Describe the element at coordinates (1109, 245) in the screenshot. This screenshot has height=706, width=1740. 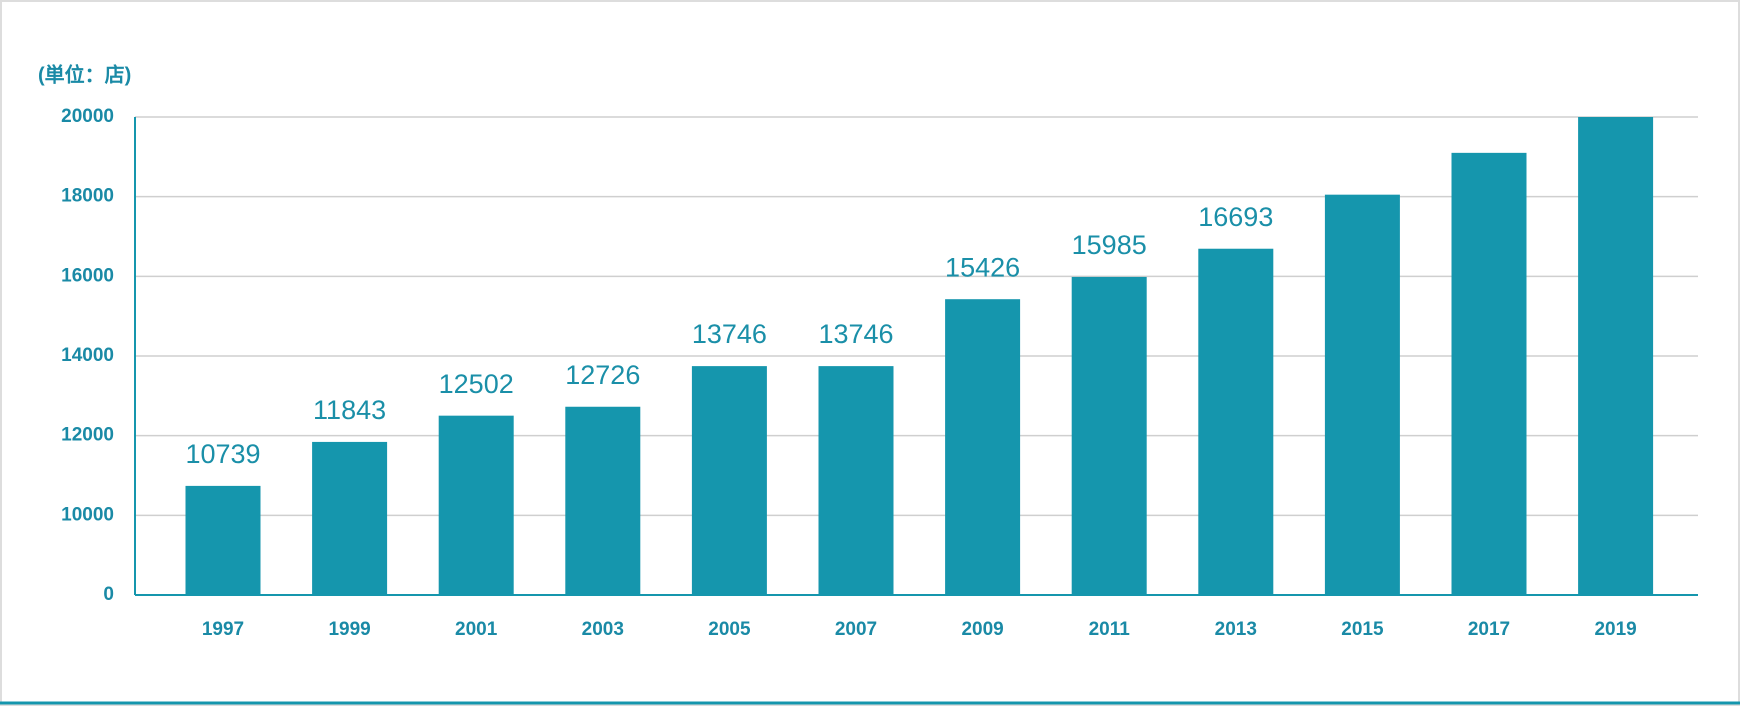
I see `value-label: 15985` at that location.